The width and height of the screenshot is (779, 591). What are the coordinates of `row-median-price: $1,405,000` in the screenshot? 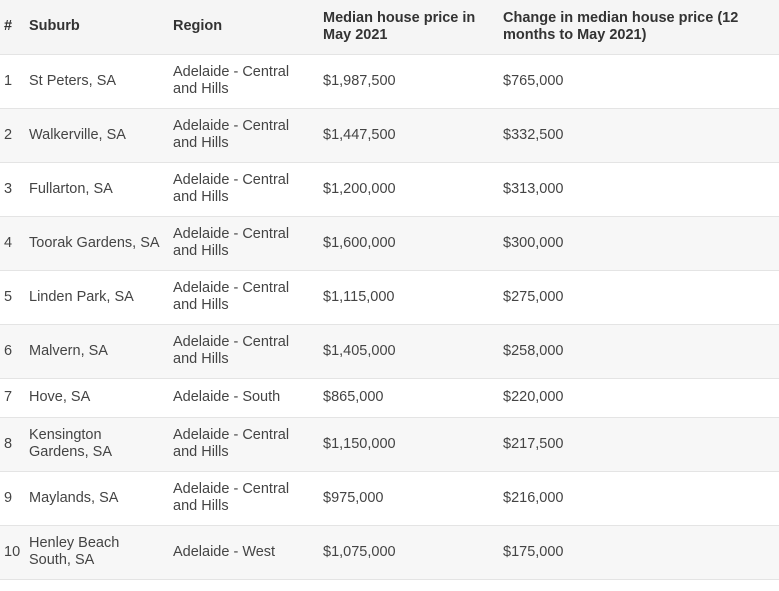 It's located at (359, 350).